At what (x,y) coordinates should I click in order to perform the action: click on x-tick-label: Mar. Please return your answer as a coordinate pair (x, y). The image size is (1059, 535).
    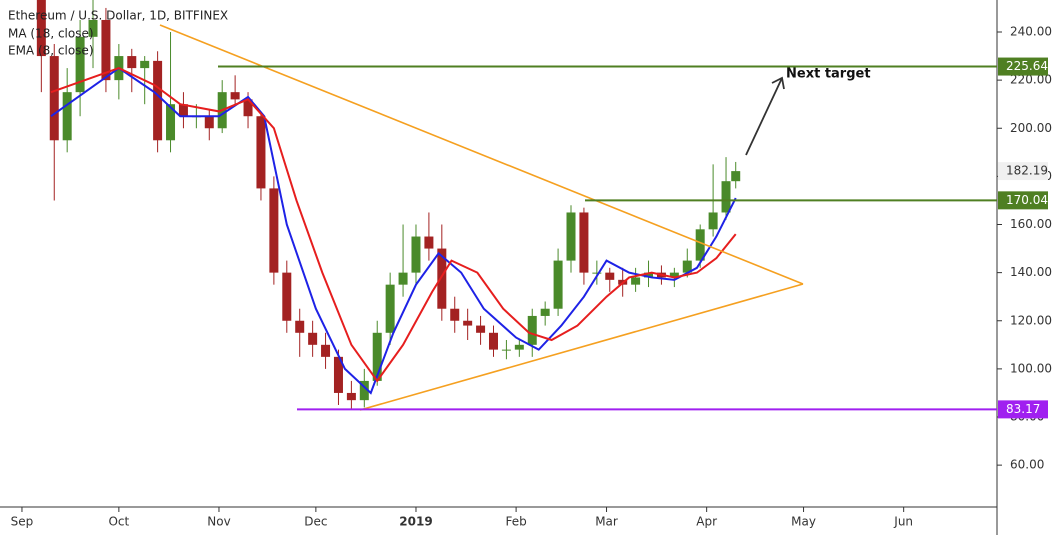
    Looking at the image, I should click on (606, 522).